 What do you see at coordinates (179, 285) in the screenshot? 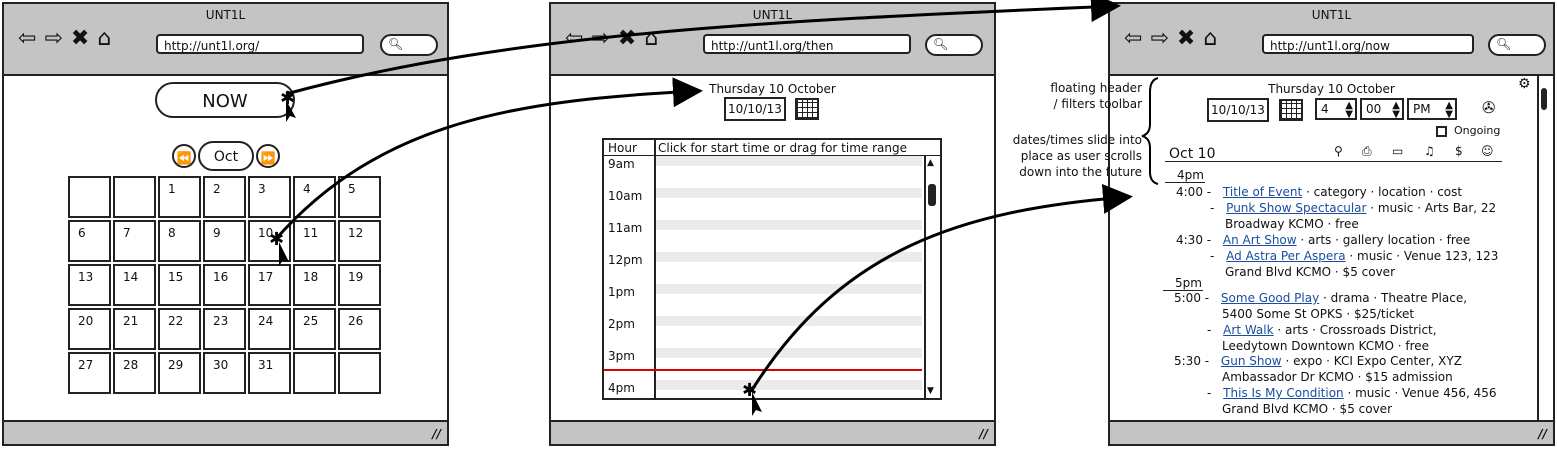
I see `day-cell: 15` at bounding box center [179, 285].